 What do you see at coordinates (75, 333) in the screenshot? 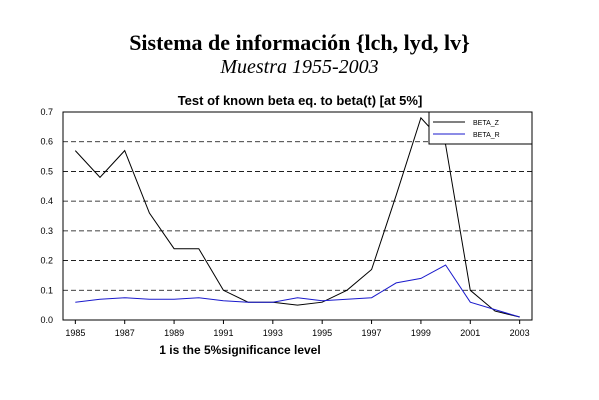
I see `x-tick-label: 1985` at bounding box center [75, 333].